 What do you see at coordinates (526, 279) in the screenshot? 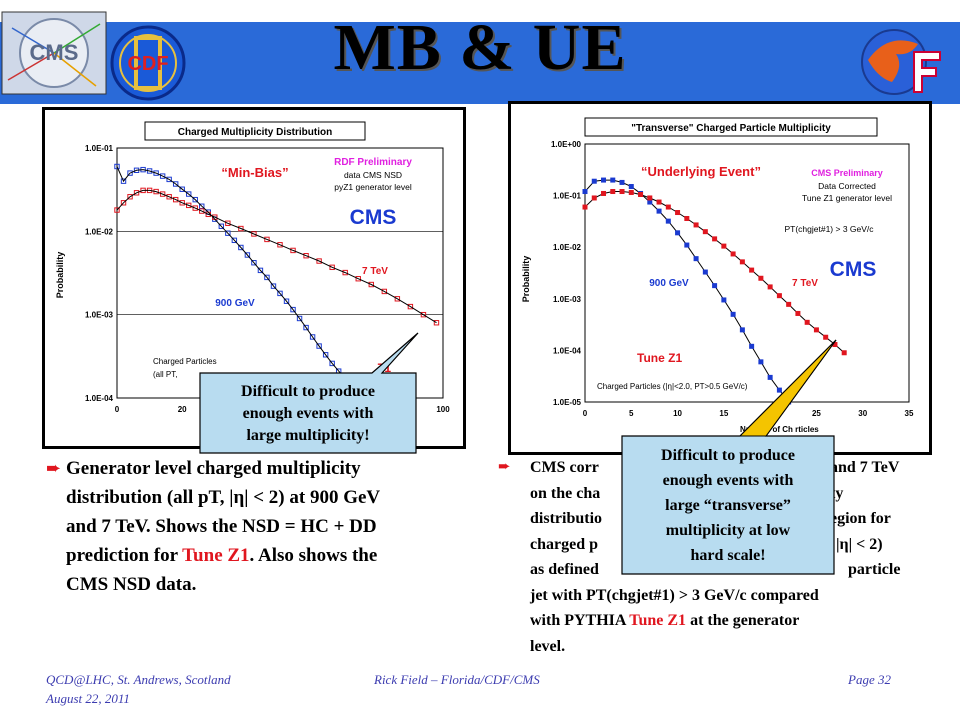
I see `right-ylabel: Probability` at bounding box center [526, 279].